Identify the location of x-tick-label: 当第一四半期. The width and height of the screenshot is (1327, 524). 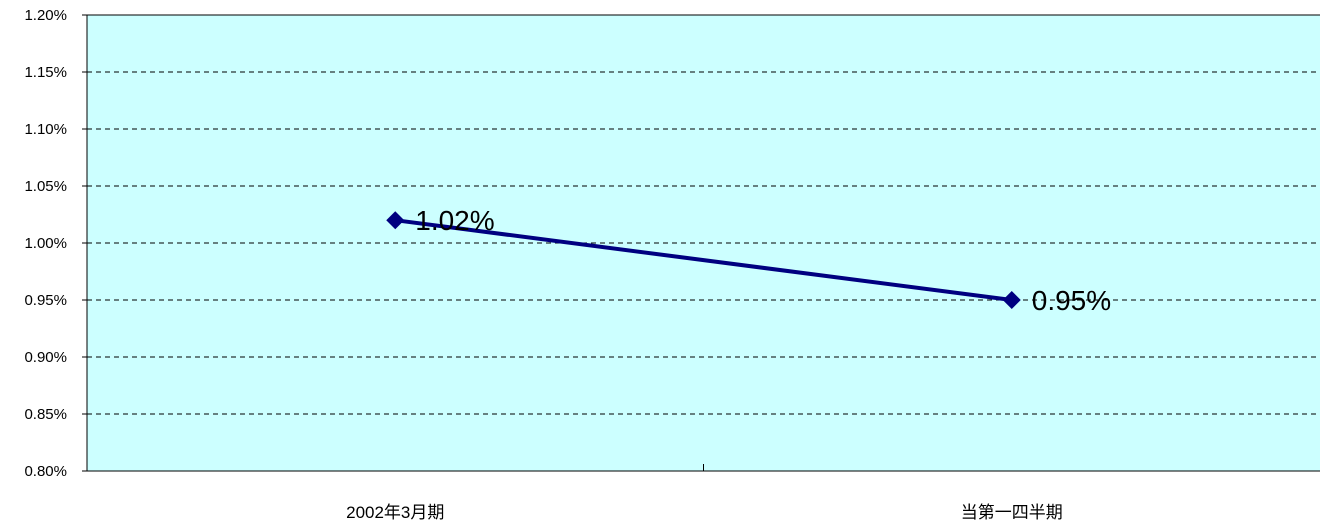
(1012, 512).